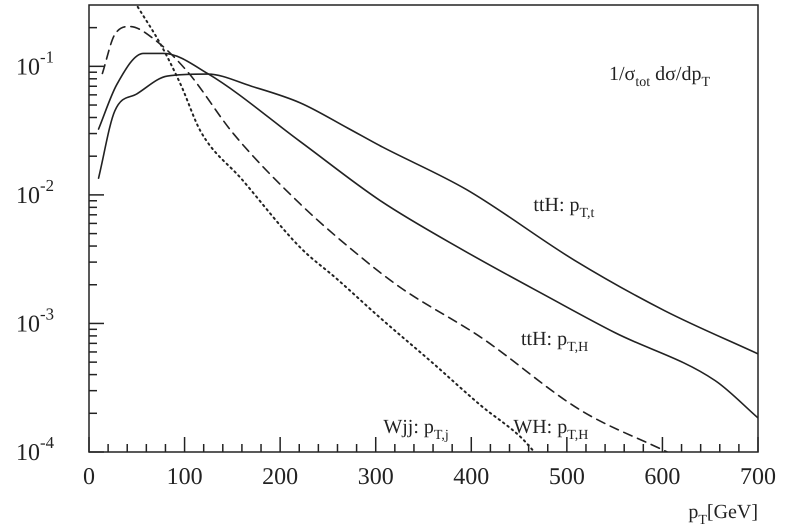  I want to click on x-tick-label: 700, so click(758, 477).